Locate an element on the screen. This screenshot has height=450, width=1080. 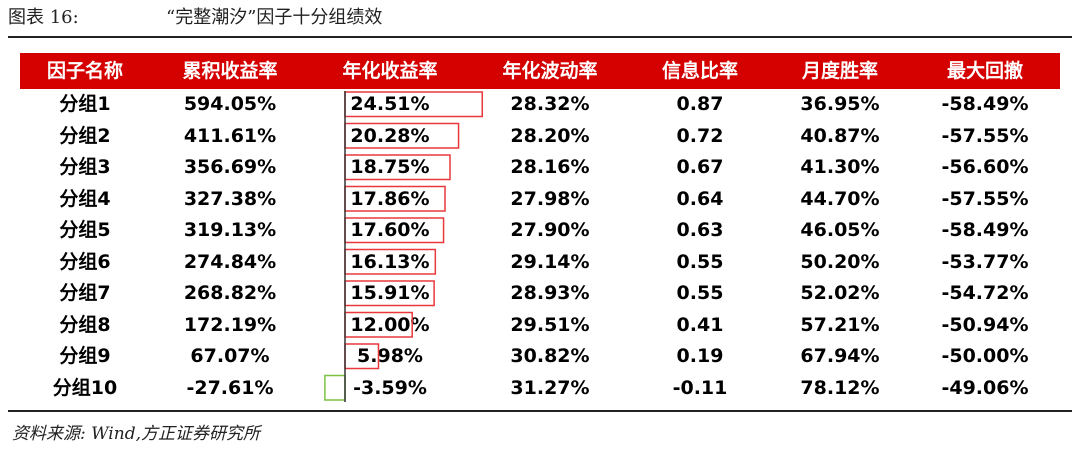
bottom-rule is located at coordinates (540, 411).